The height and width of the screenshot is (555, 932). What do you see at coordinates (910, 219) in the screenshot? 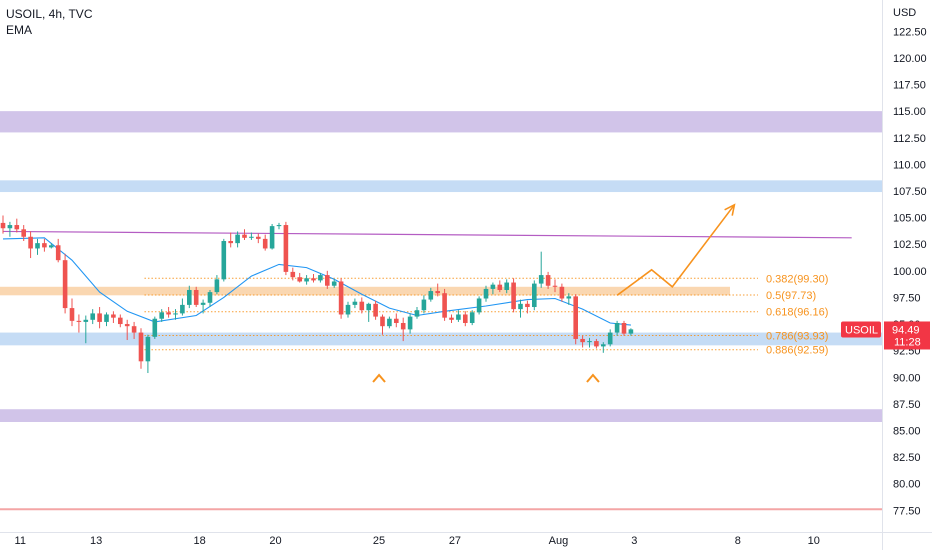
I see `y-tick-label: 105.00` at bounding box center [910, 219].